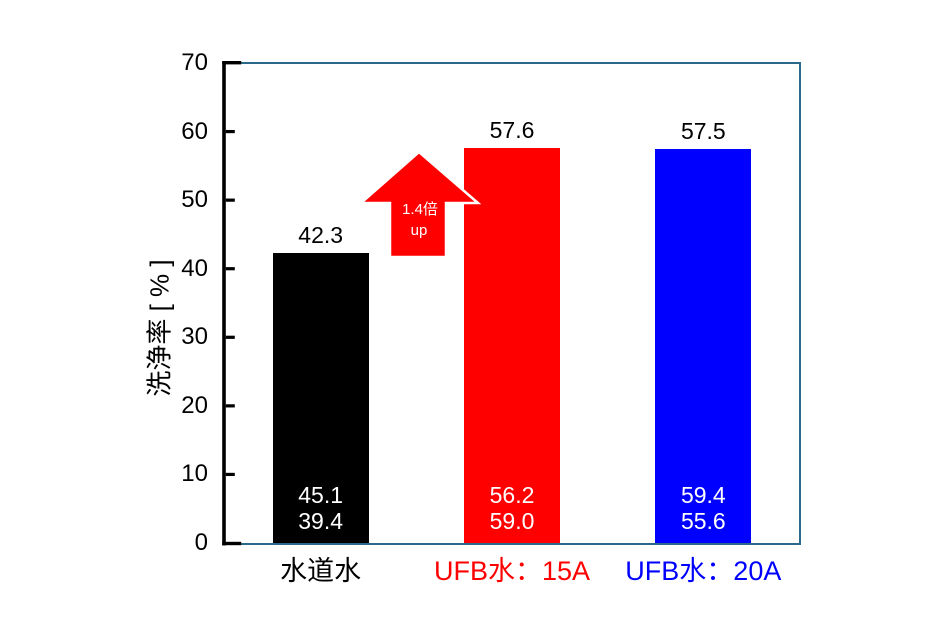  I want to click on bar-value-label: 42.3, so click(321, 234).